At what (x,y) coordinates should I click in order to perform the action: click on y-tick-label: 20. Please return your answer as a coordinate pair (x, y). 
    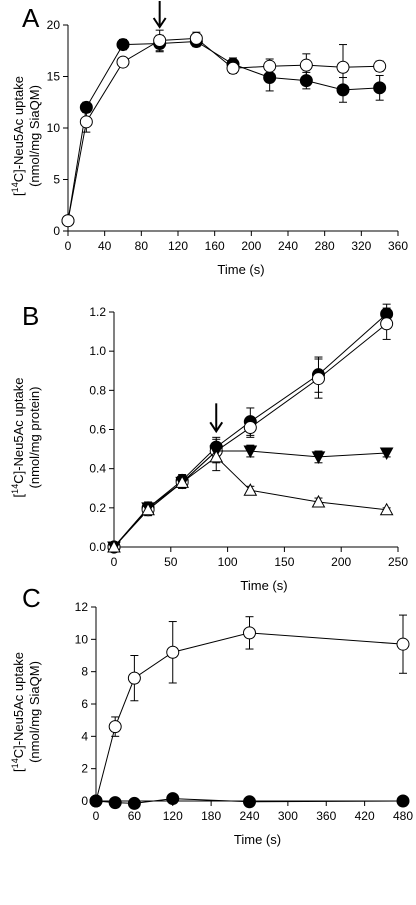
    Looking at the image, I should click on (54, 25).